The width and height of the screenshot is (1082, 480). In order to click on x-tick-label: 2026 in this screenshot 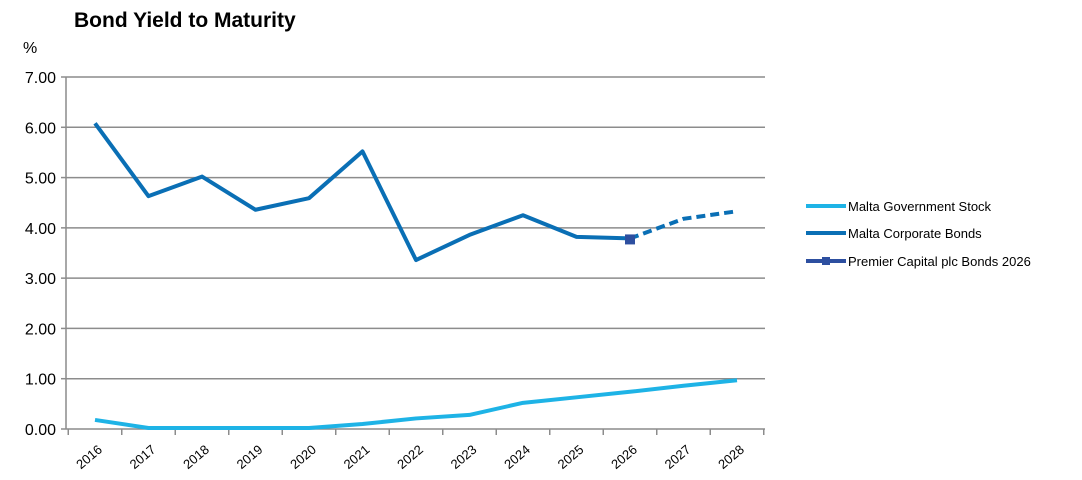, I will do `click(624, 457)`.